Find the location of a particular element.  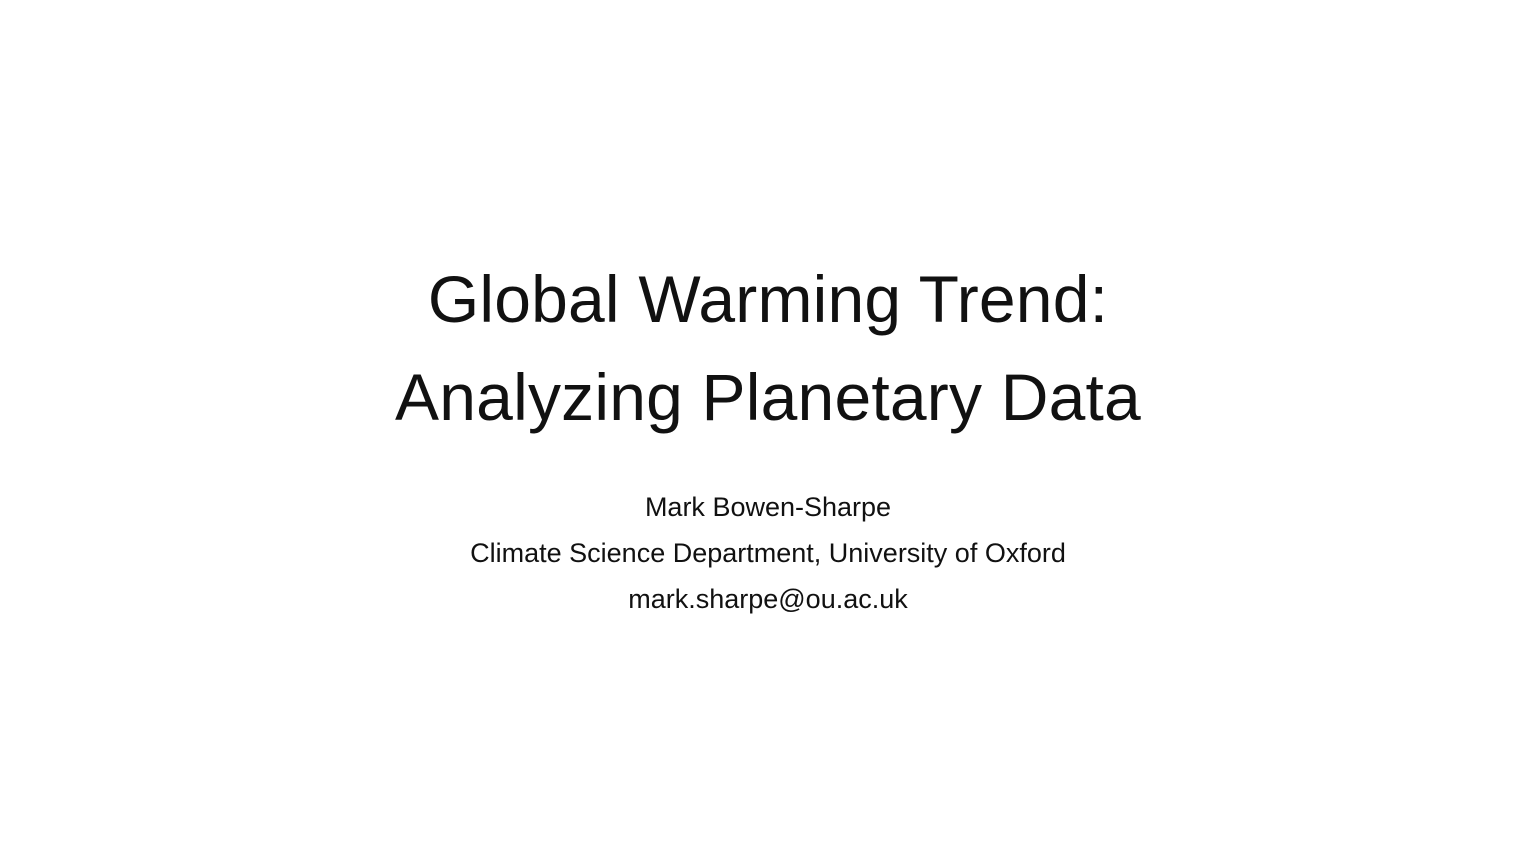

author-email: mark.sharpe@ou.ac.uk is located at coordinates (768, 599).